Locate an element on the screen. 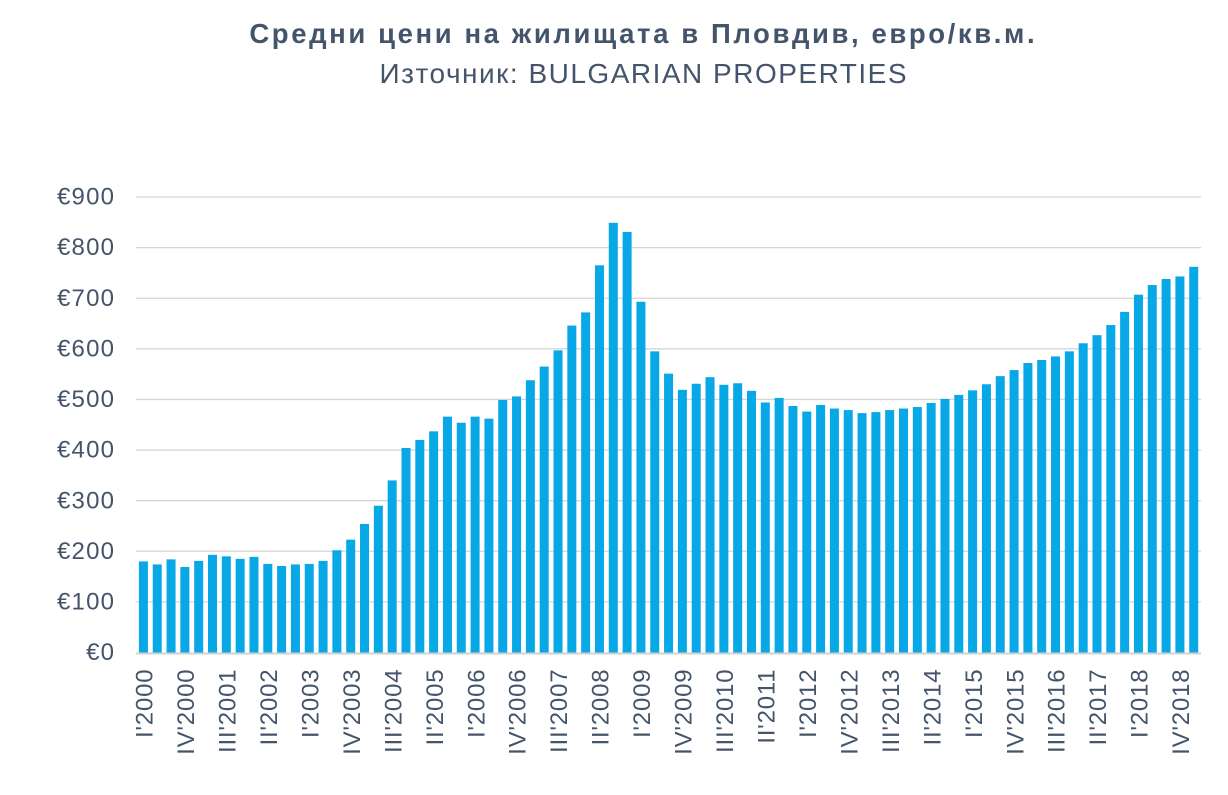  svg-text: €900 is located at coordinates (86, 197).